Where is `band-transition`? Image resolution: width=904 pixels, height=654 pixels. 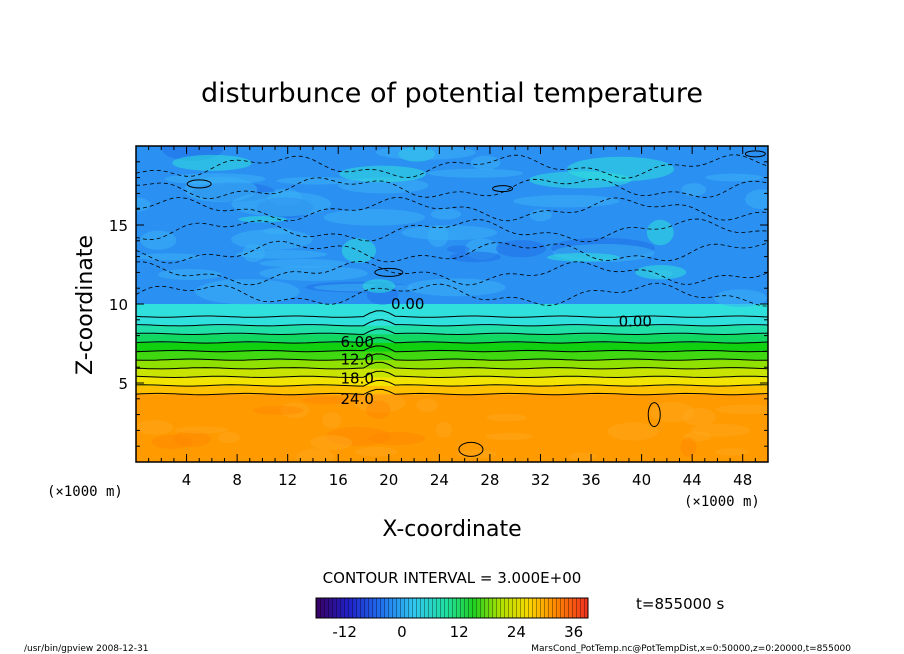 band-transition is located at coordinates (452, 310).